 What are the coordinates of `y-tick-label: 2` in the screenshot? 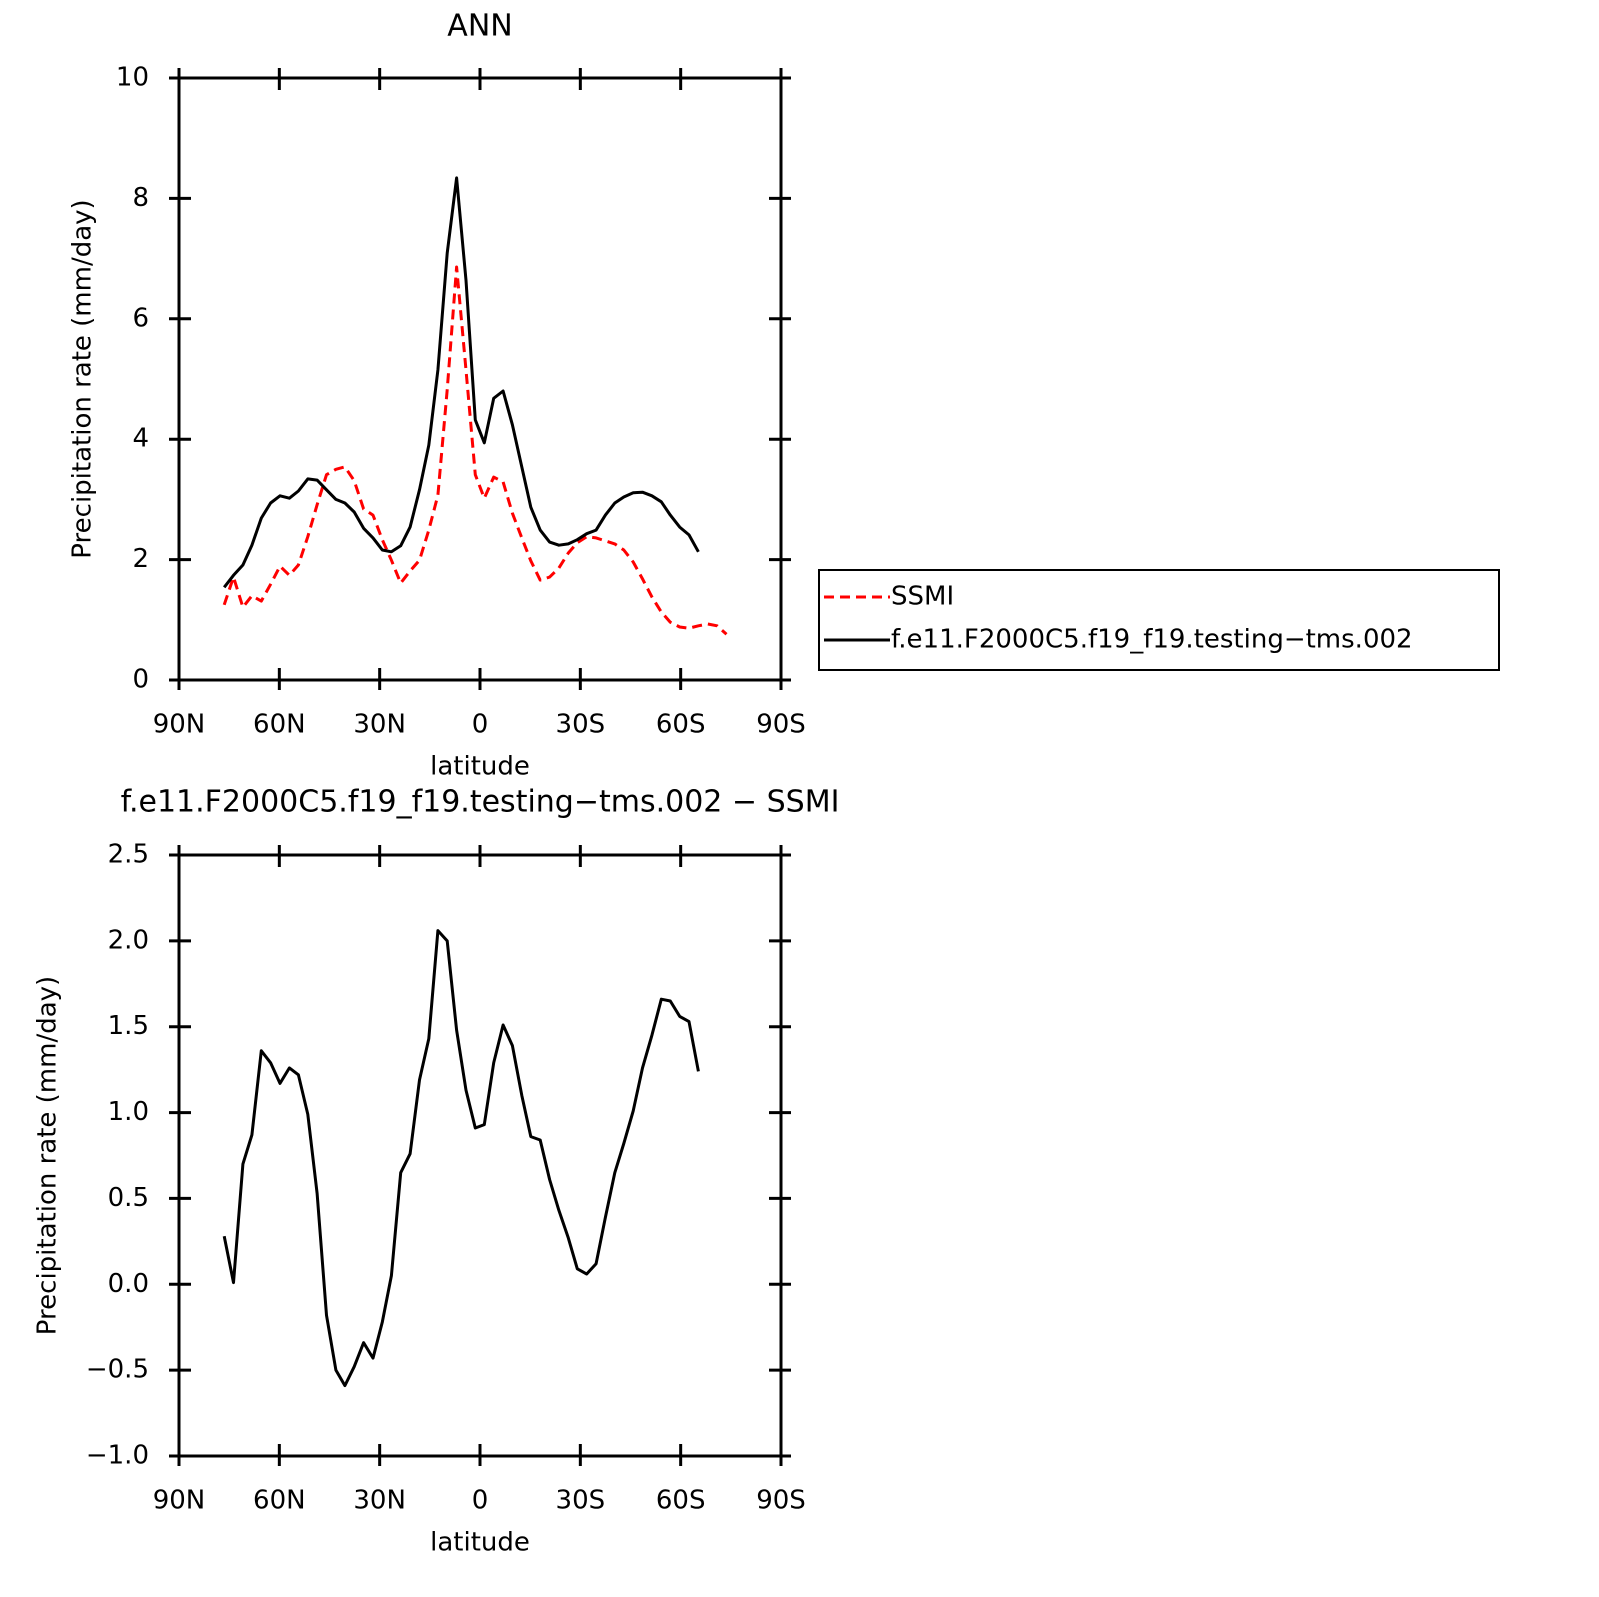 It's located at (140, 559).